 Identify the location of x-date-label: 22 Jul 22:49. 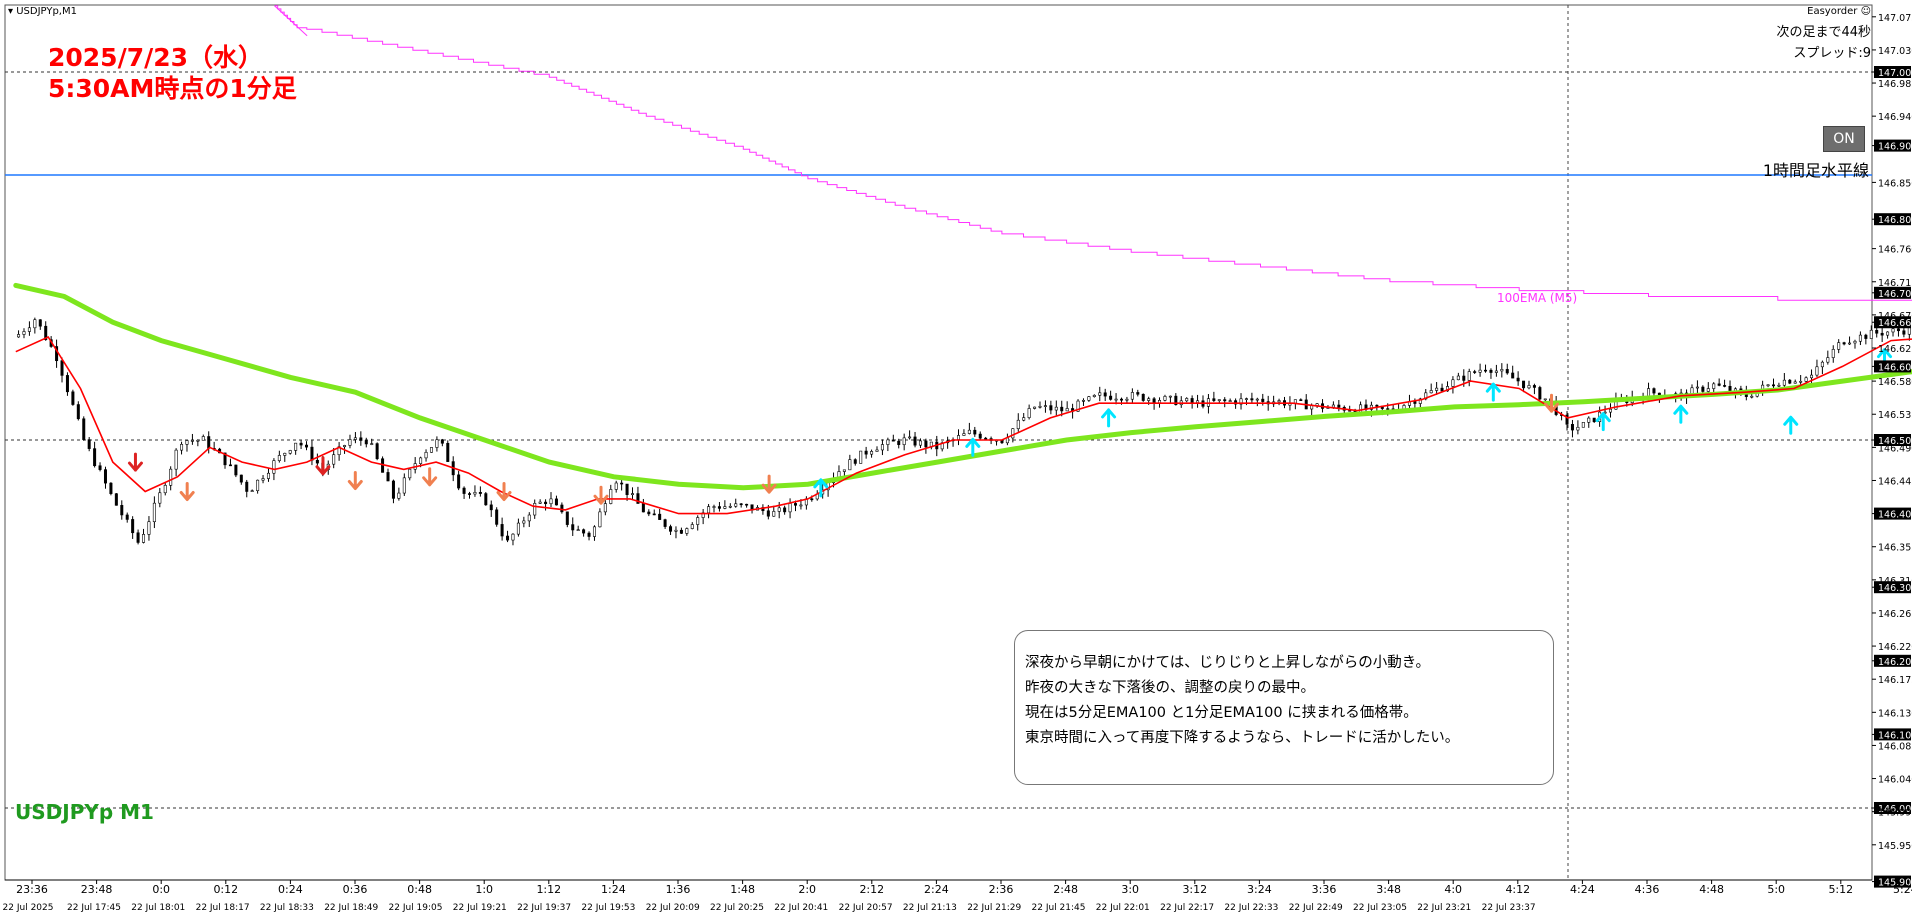
(1316, 908).